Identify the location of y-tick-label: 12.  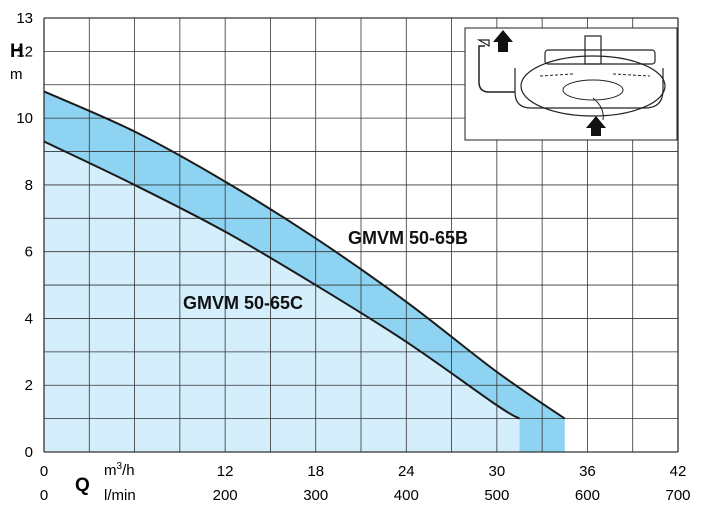
(24, 51).